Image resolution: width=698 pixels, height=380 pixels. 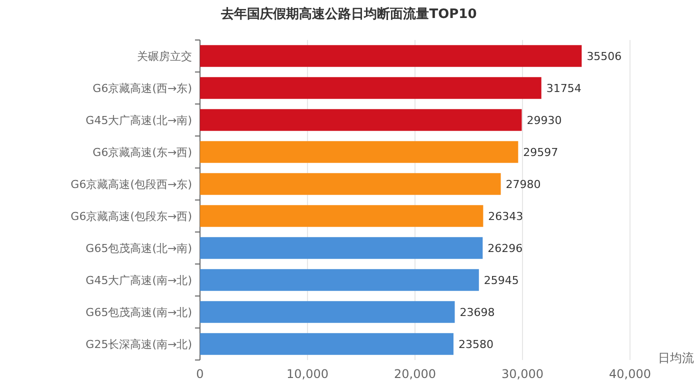 I want to click on y-tick-label: 关碾房立交, so click(x=164, y=56).